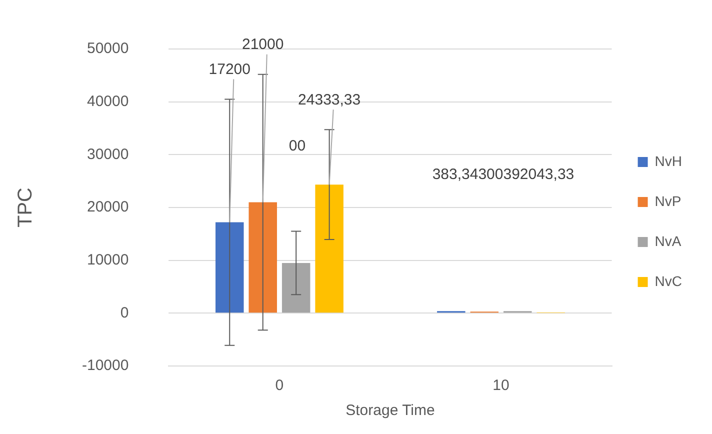 The width and height of the screenshot is (712, 434). What do you see at coordinates (668, 200) in the screenshot?
I see `legend-label: NvP` at bounding box center [668, 200].